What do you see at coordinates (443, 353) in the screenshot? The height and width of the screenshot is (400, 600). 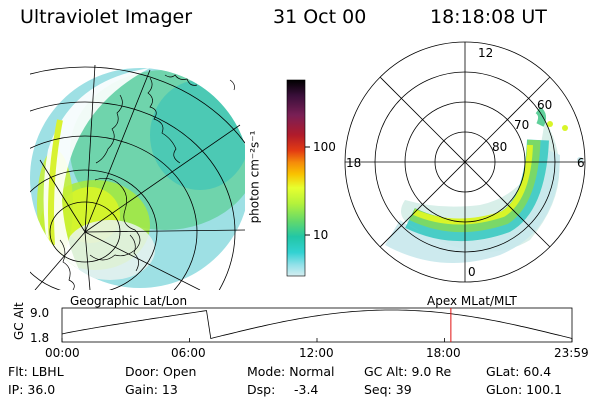 I see `alt-xtick-1800: 18:00` at bounding box center [443, 353].